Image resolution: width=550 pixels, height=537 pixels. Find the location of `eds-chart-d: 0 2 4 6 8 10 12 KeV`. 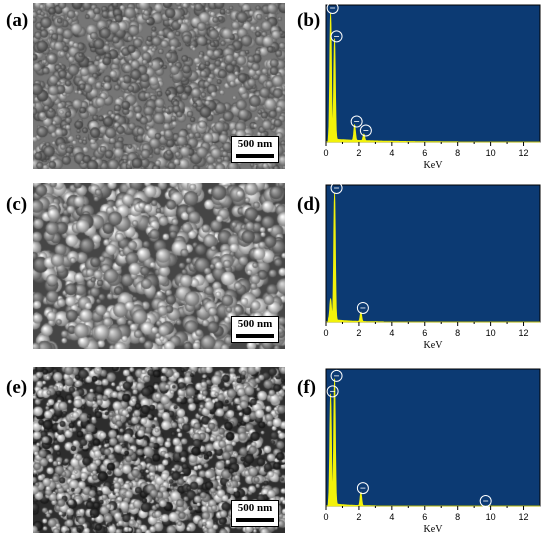

eds-chart-d: 0 2 4 6 8 10 12 KeV is located at coordinates (432, 266).